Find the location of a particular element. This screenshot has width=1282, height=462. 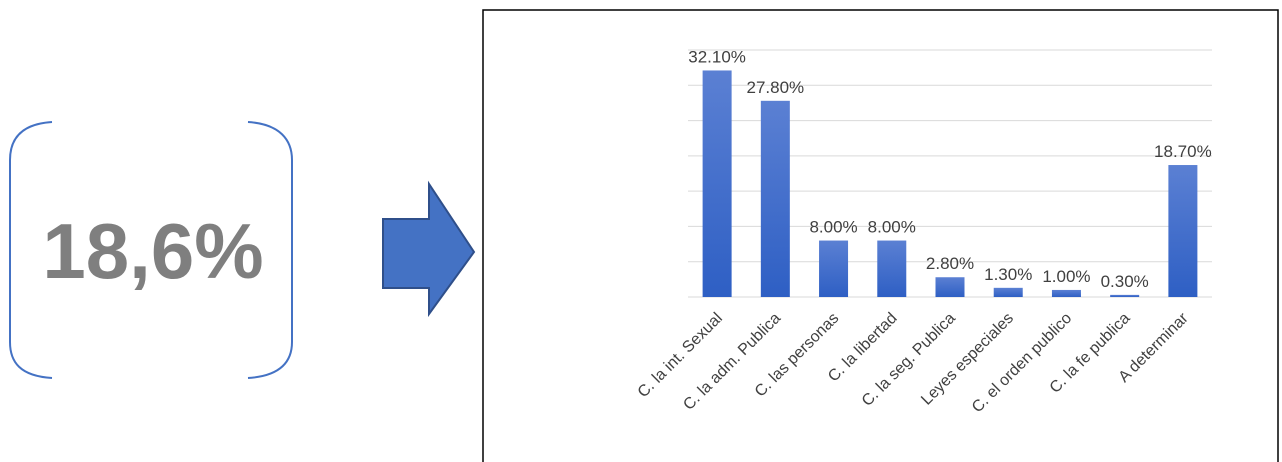

big-stat: 18,6% is located at coordinates (153, 251).